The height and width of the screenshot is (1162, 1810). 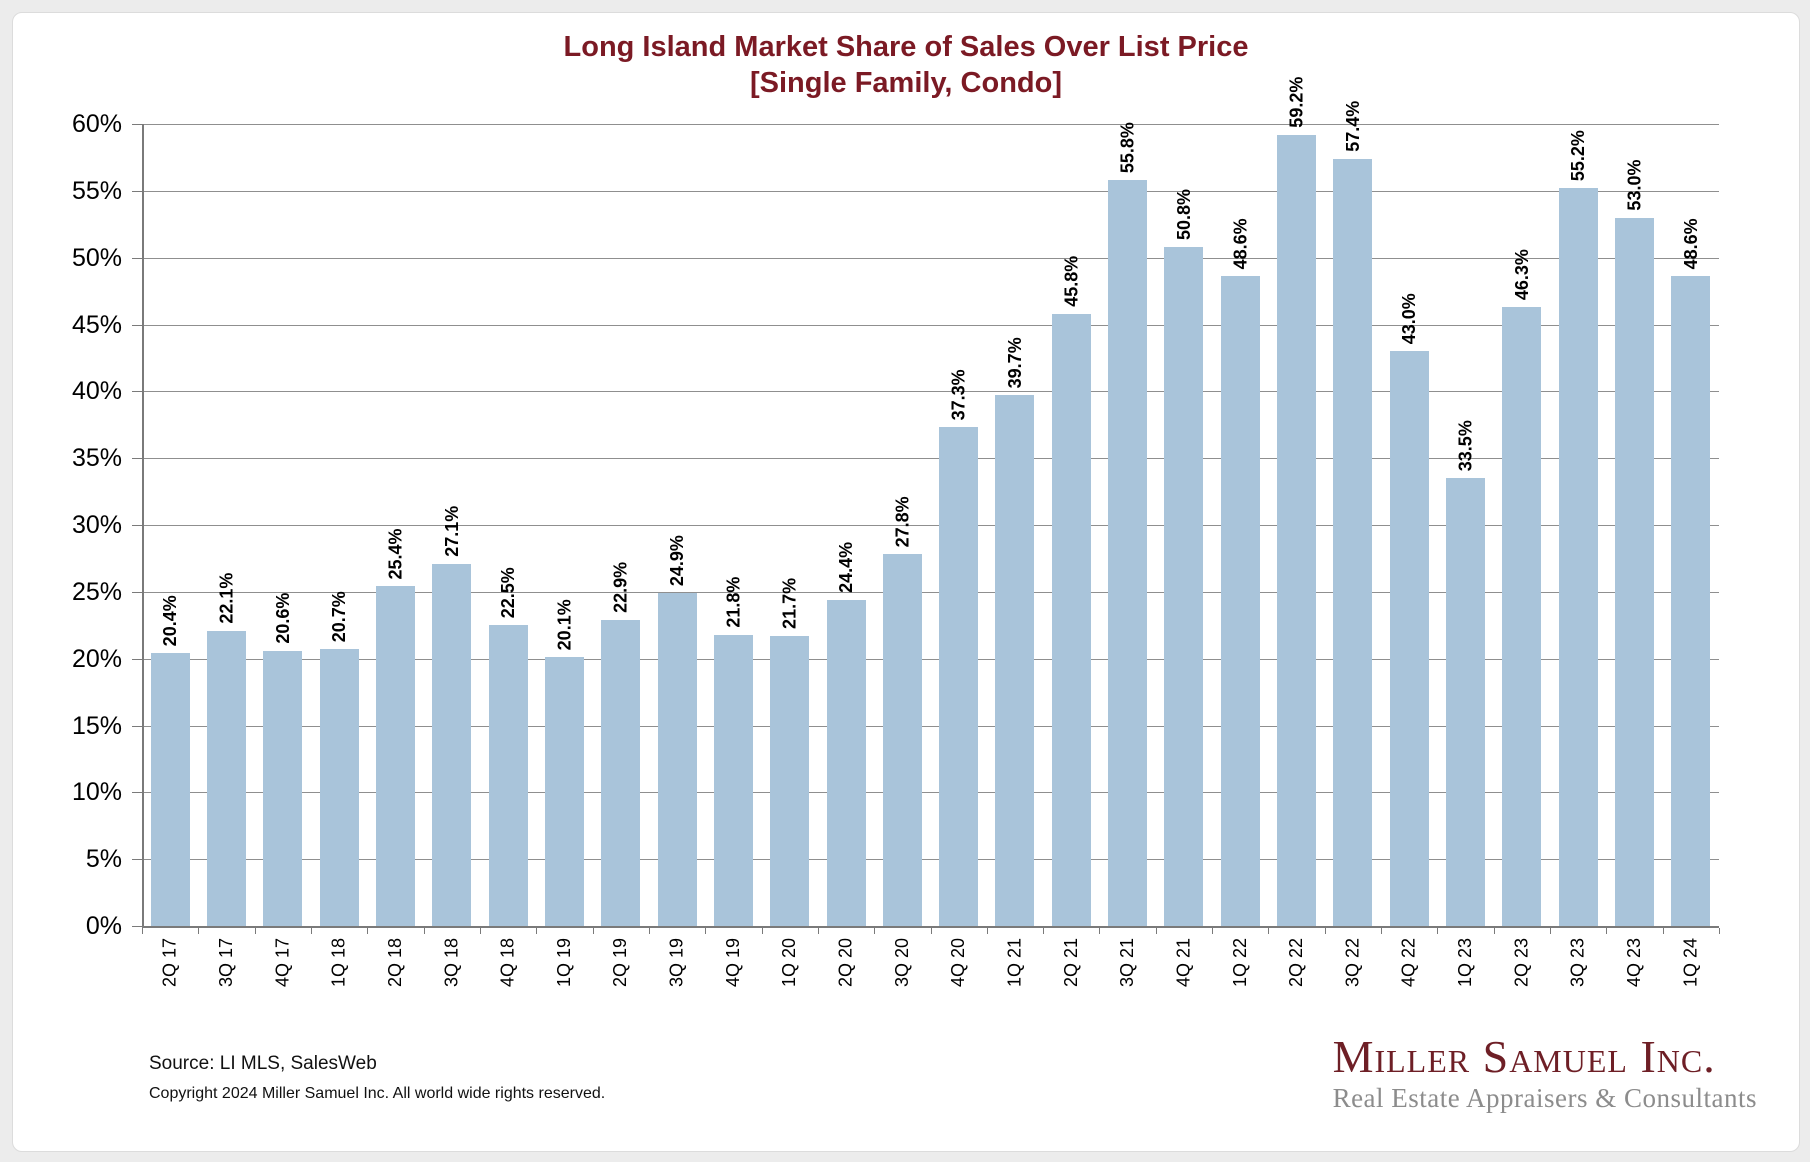 What do you see at coordinates (1296, 102) in the screenshot?
I see `bar-value-label: 59.2%` at bounding box center [1296, 102].